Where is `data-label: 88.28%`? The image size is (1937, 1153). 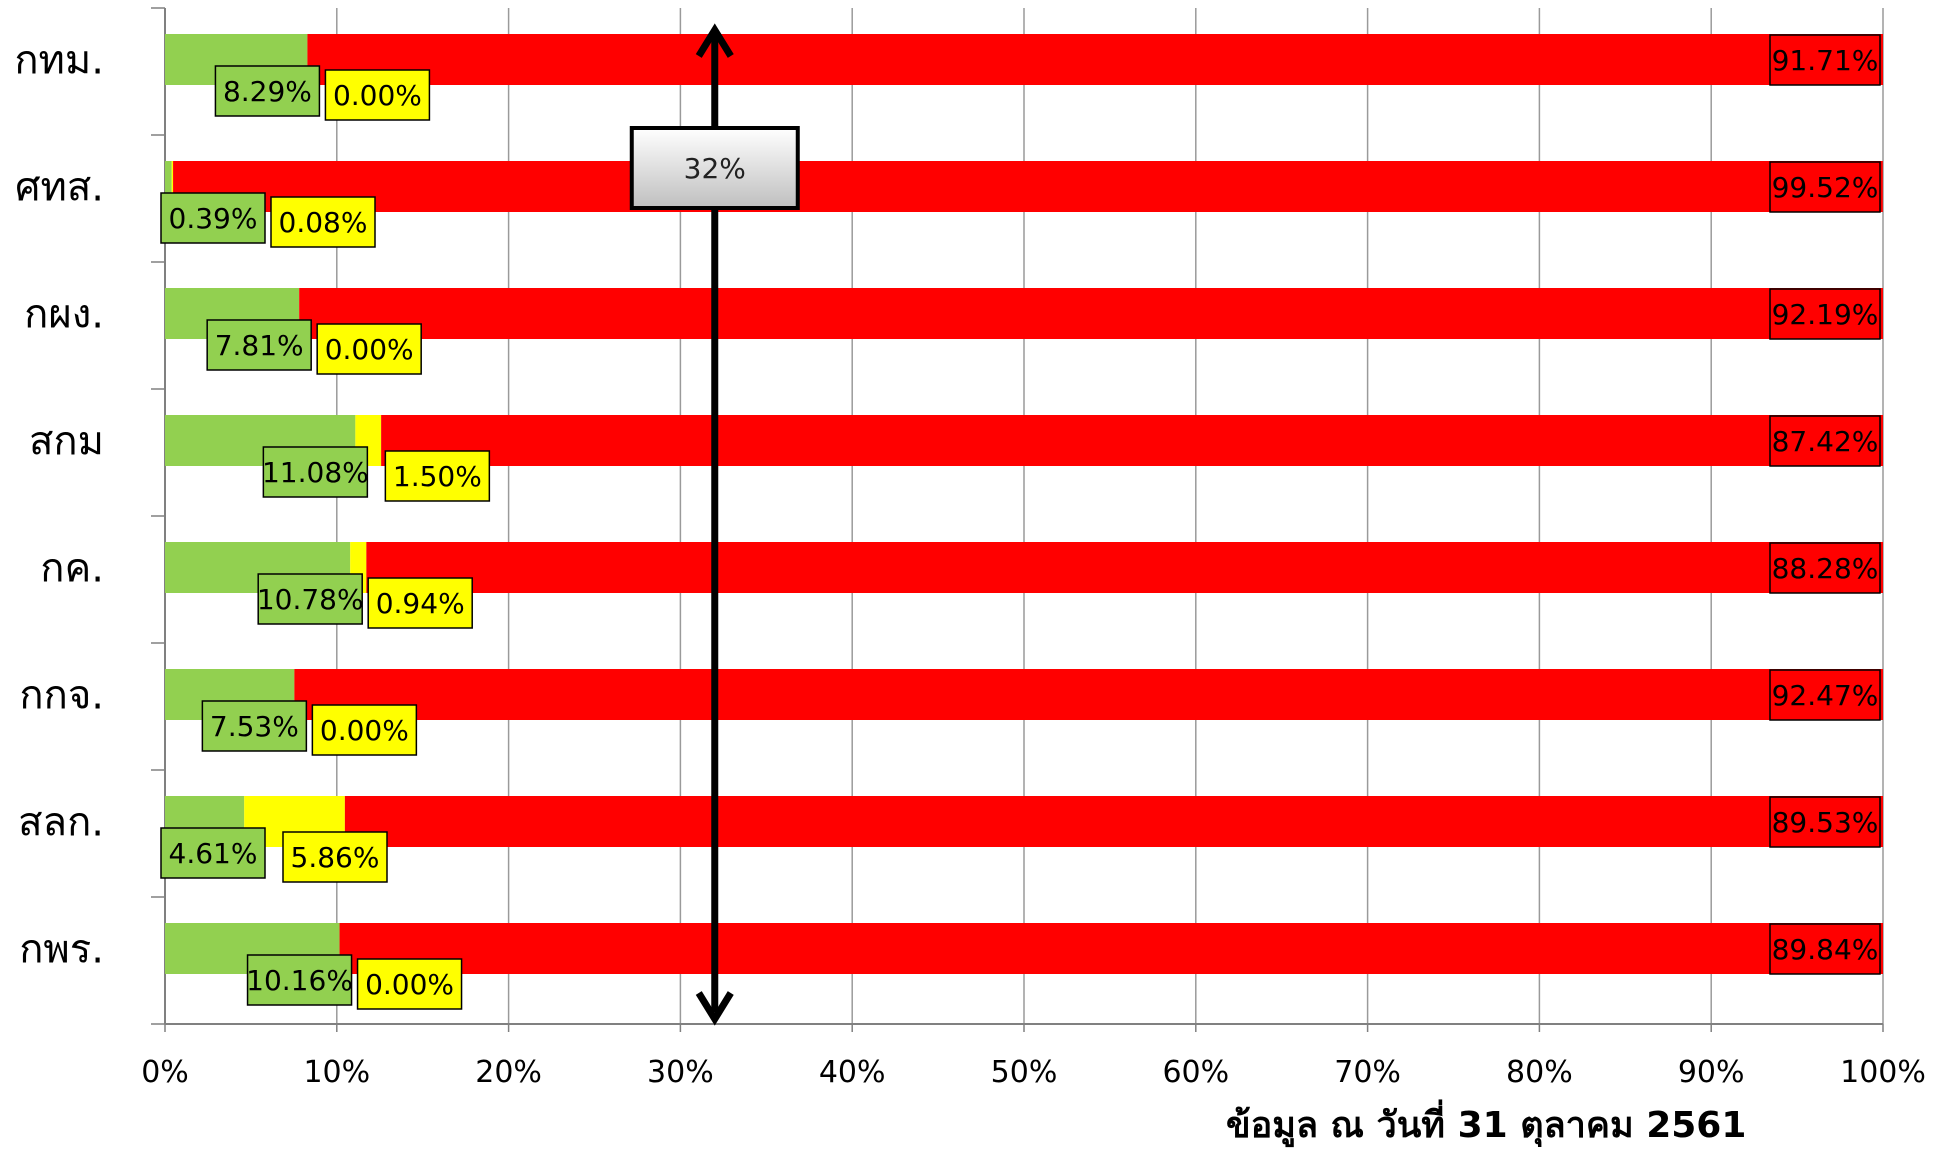
data-label: 88.28% is located at coordinates (1825, 568).